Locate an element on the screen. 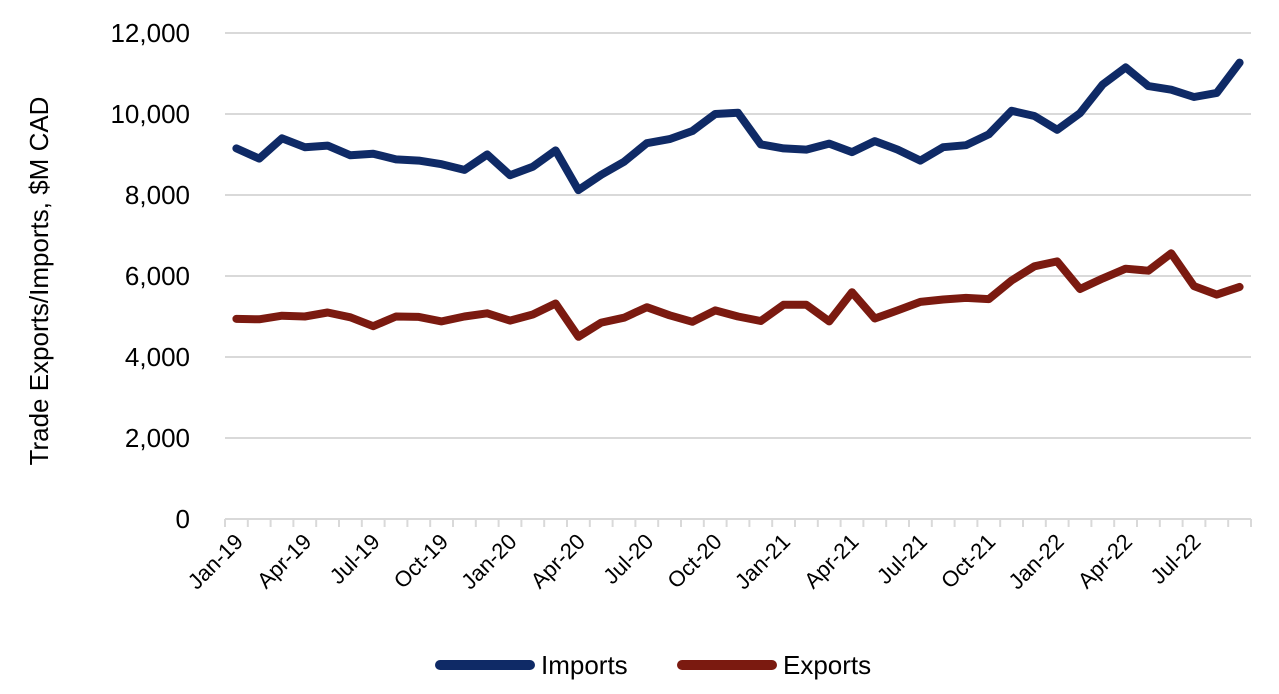 This screenshot has width=1279, height=694. legend-label: Imports is located at coordinates (584, 665).